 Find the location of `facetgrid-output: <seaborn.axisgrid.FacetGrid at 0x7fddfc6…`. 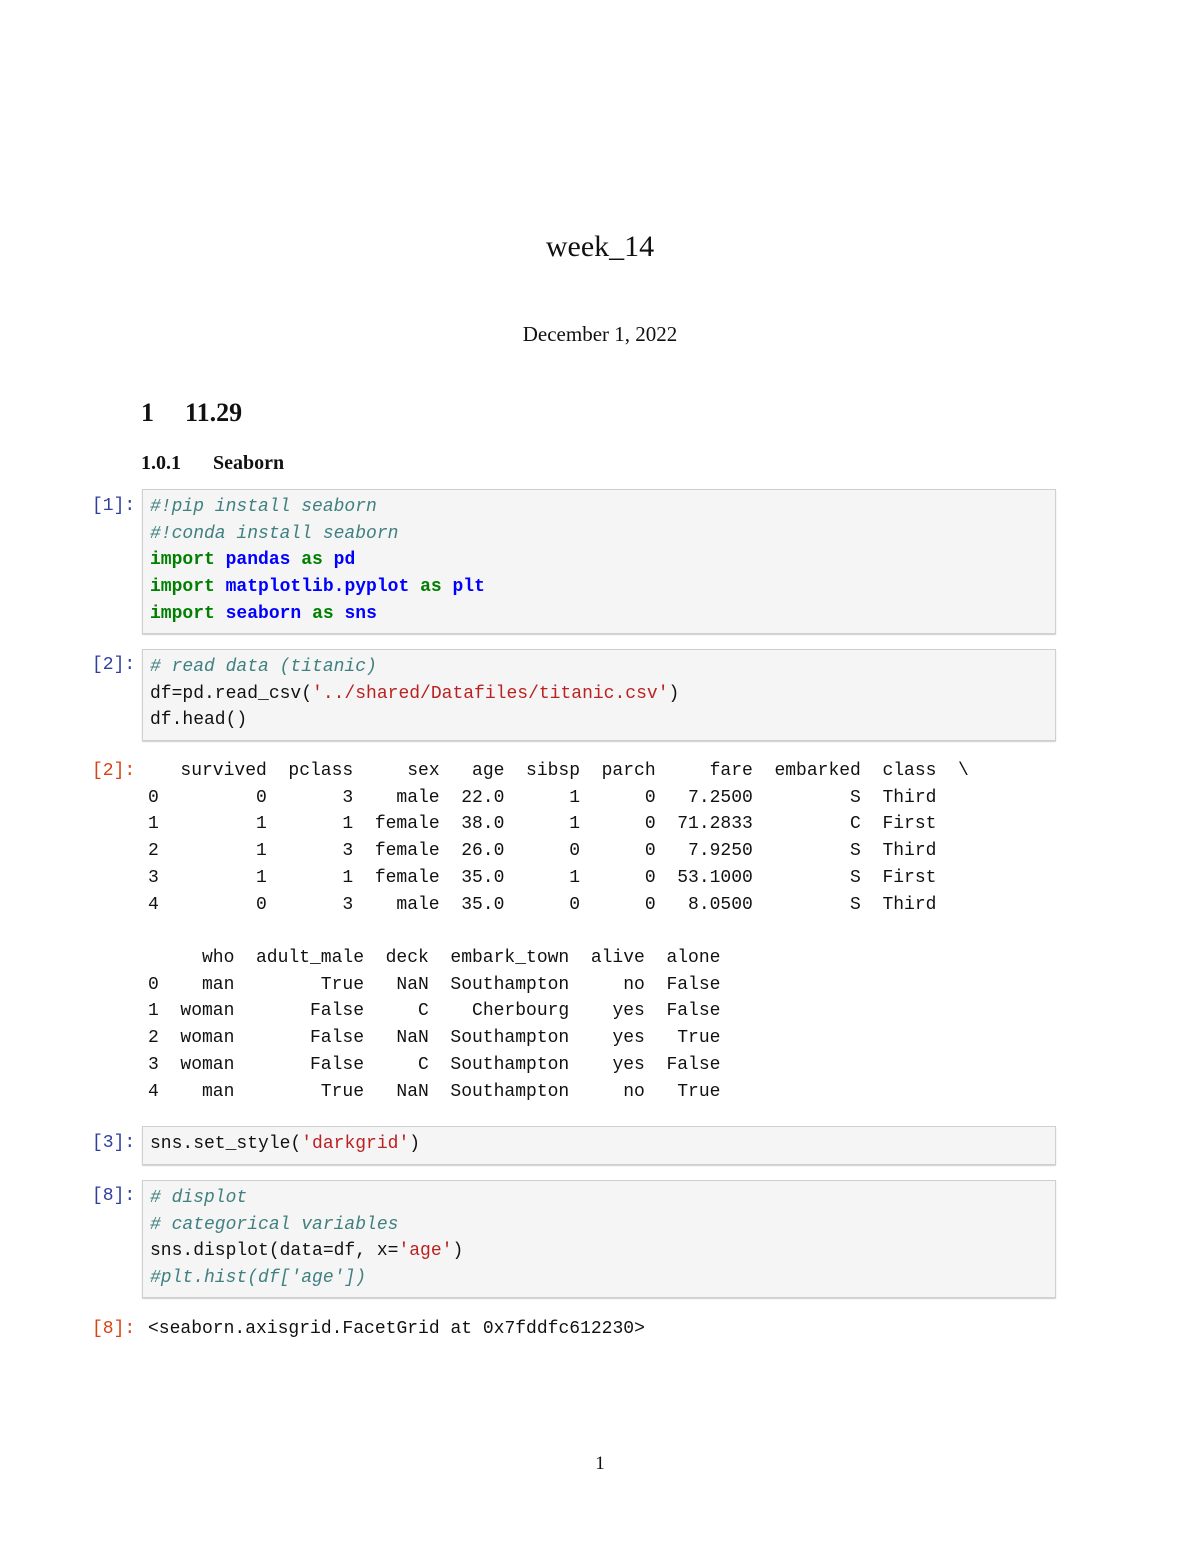

facetgrid-output: <seaborn.axisgrid.FacetGrid at 0x7fddfc6… is located at coordinates (396, 1329).